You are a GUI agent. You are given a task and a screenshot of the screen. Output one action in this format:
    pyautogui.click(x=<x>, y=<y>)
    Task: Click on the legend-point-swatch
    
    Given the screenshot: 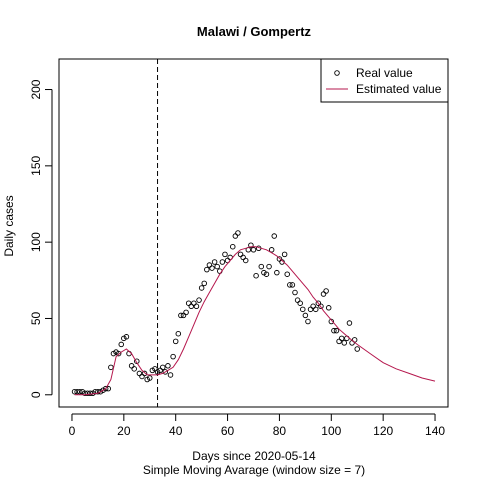 What is the action you would take?
    pyautogui.click(x=337, y=73)
    